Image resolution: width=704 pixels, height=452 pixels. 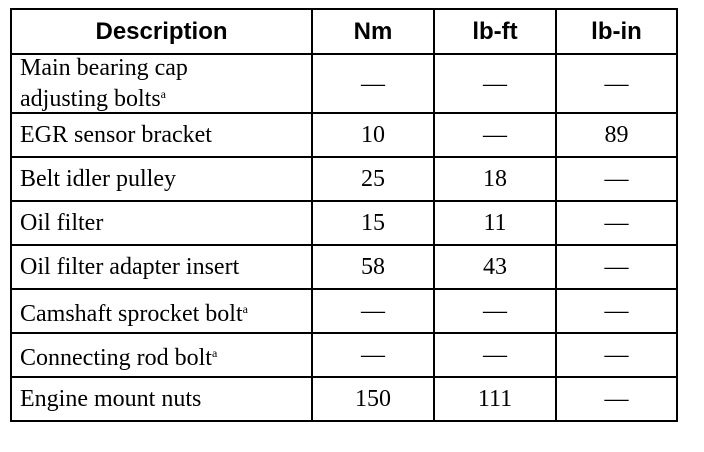 I want to click on header-cell: Description, so click(x=161, y=31).